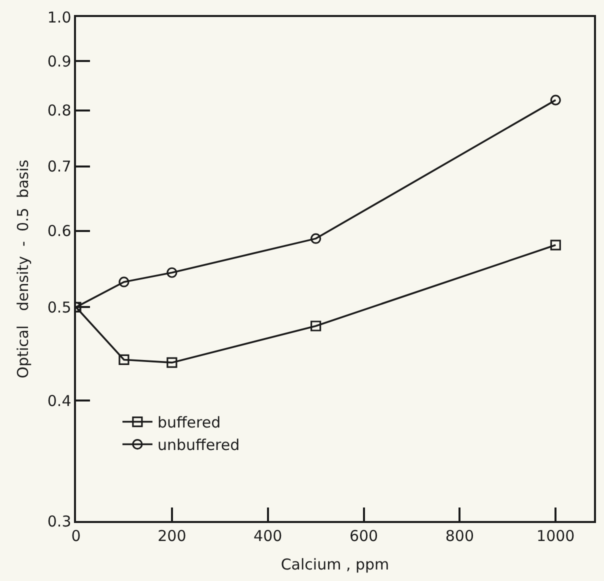 Image resolution: width=604 pixels, height=581 pixels. What do you see at coordinates (335, 564) in the screenshot?
I see `x-axis-title: Calcium , ppm` at bounding box center [335, 564].